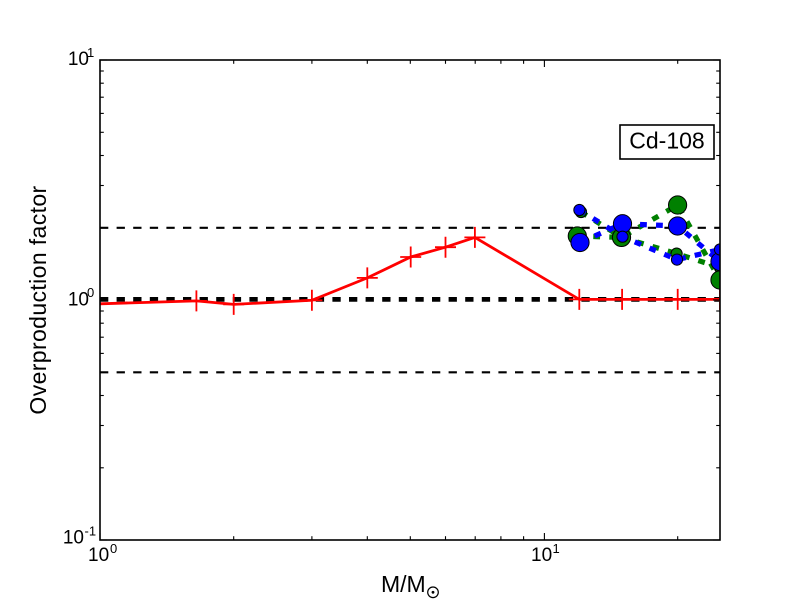  What do you see at coordinates (38, 299) in the screenshot?
I see `svg-text: Overproduction factor` at bounding box center [38, 299].